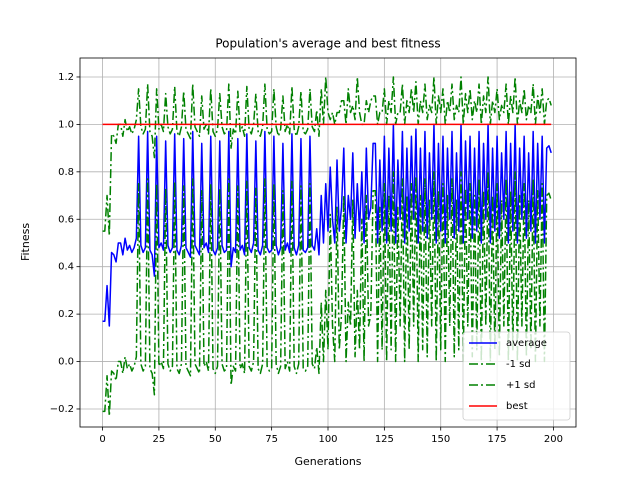  I want to click on y-tick-label: 0.6, so click(66, 219).